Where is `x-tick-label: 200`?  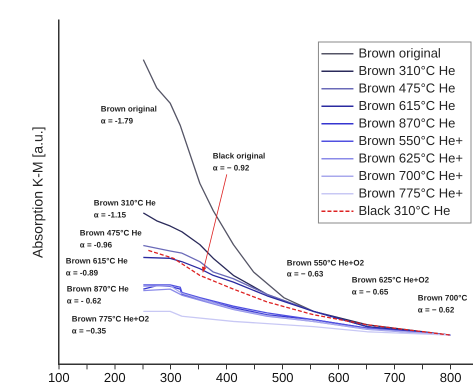
x-tick-label: 200 is located at coordinates (115, 377).